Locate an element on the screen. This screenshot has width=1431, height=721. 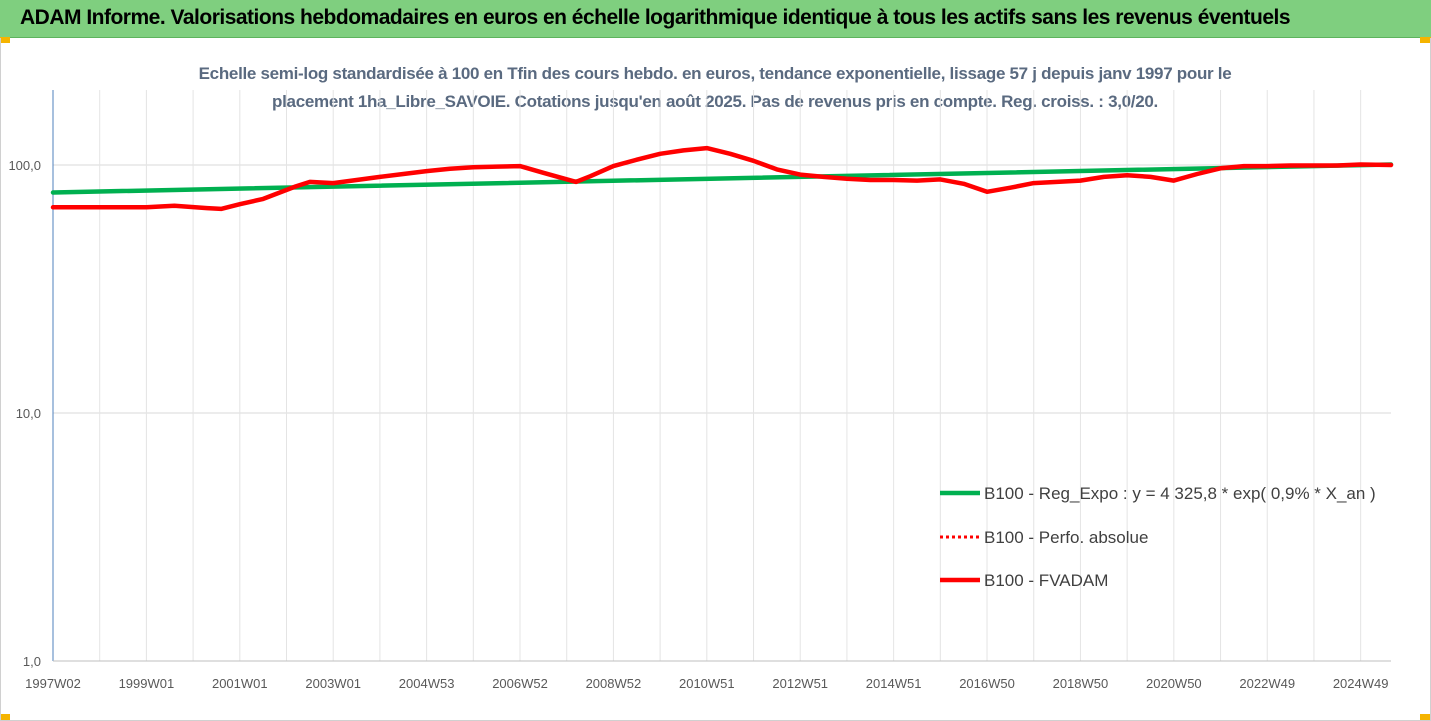
y-tick-label: 1,0 is located at coordinates (32, 661).